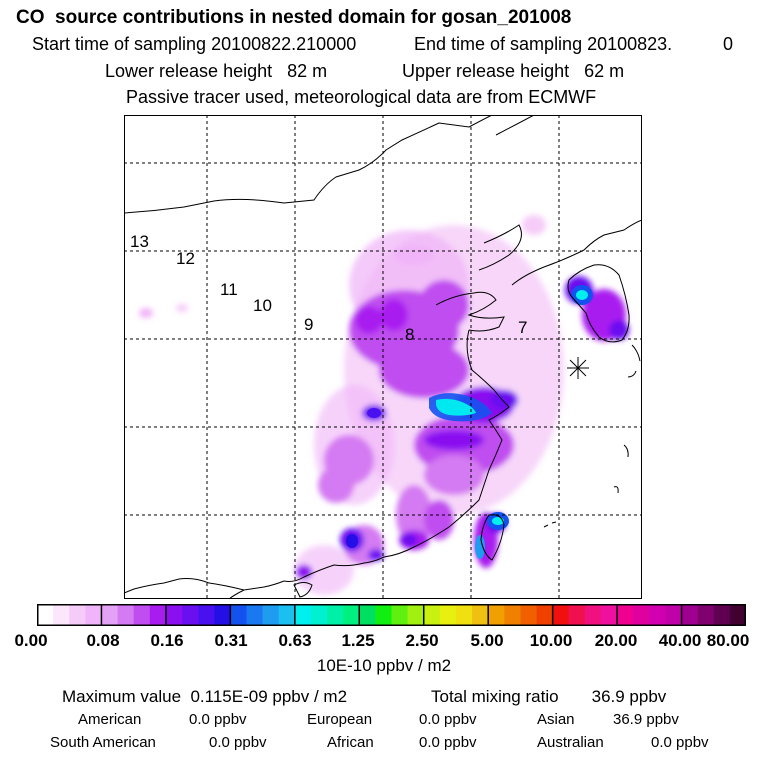 The width and height of the screenshot is (768, 768). I want to click on colorbar-tick-label: 0.63, so click(295, 640).